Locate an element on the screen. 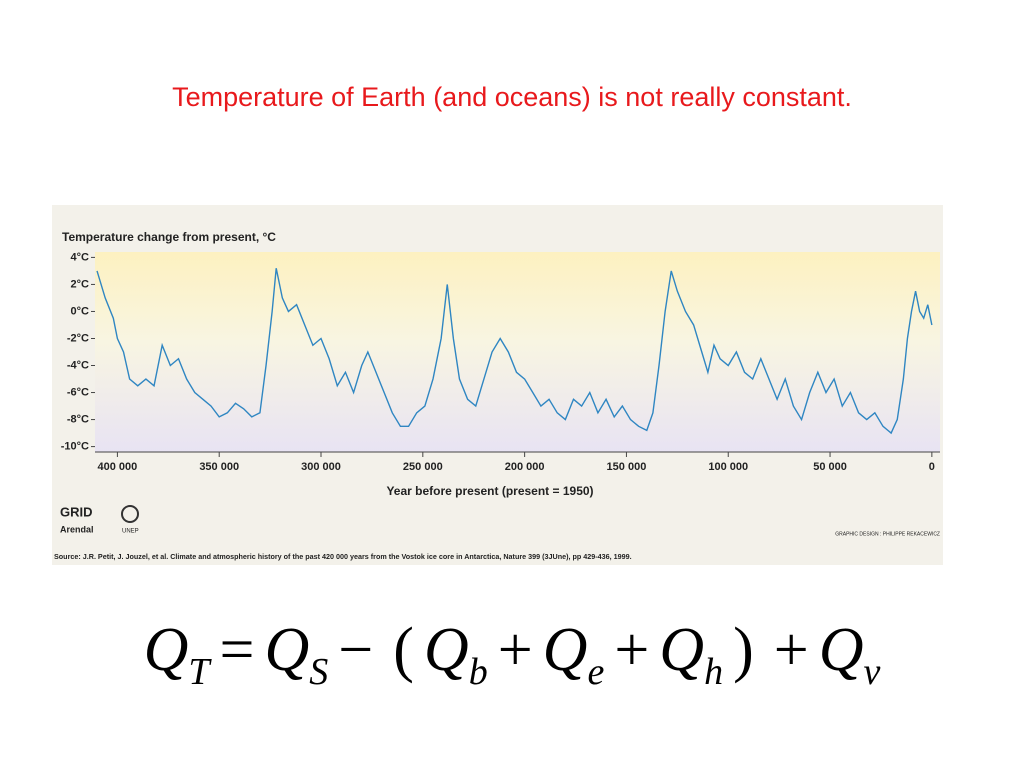  operator: − is located at coordinates (356, 650).